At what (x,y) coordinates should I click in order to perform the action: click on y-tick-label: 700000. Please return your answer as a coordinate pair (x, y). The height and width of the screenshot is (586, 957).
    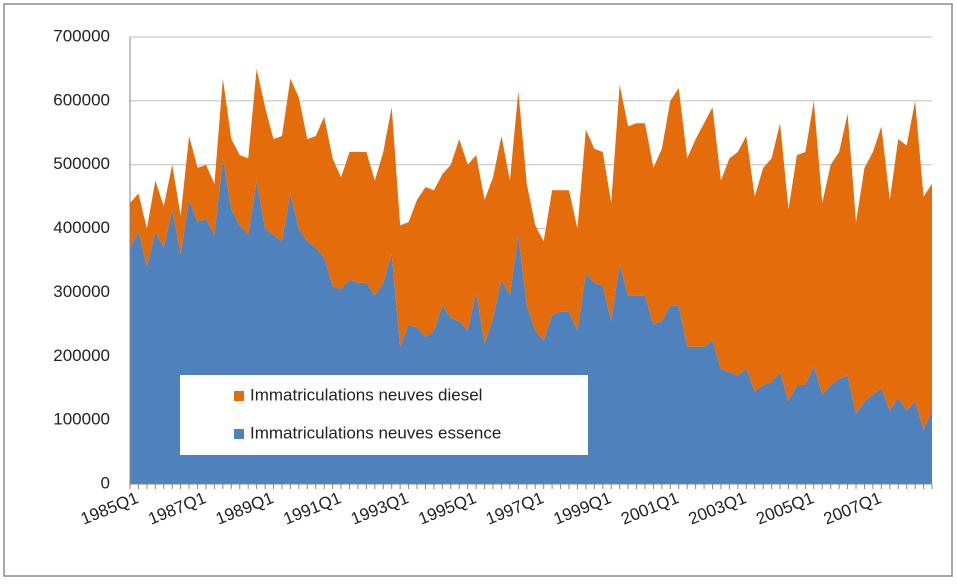
    Looking at the image, I should click on (81, 35).